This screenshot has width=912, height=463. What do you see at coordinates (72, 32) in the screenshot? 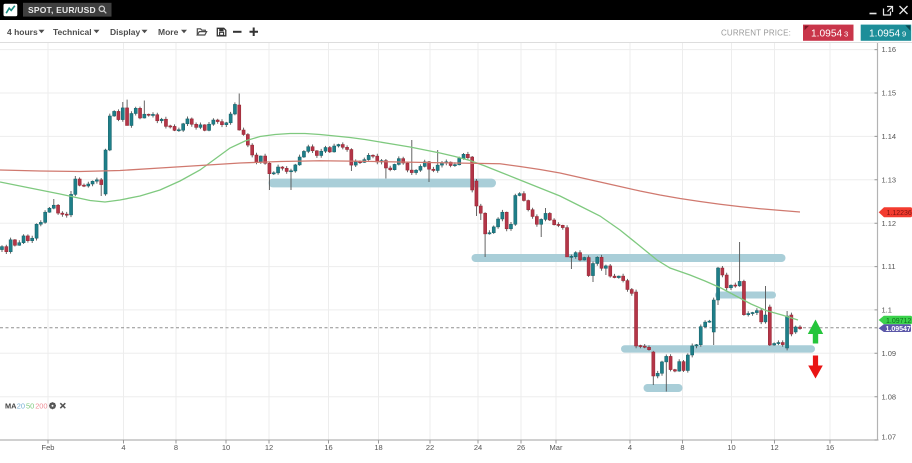
I see `svg-text: Technical` at bounding box center [72, 32].